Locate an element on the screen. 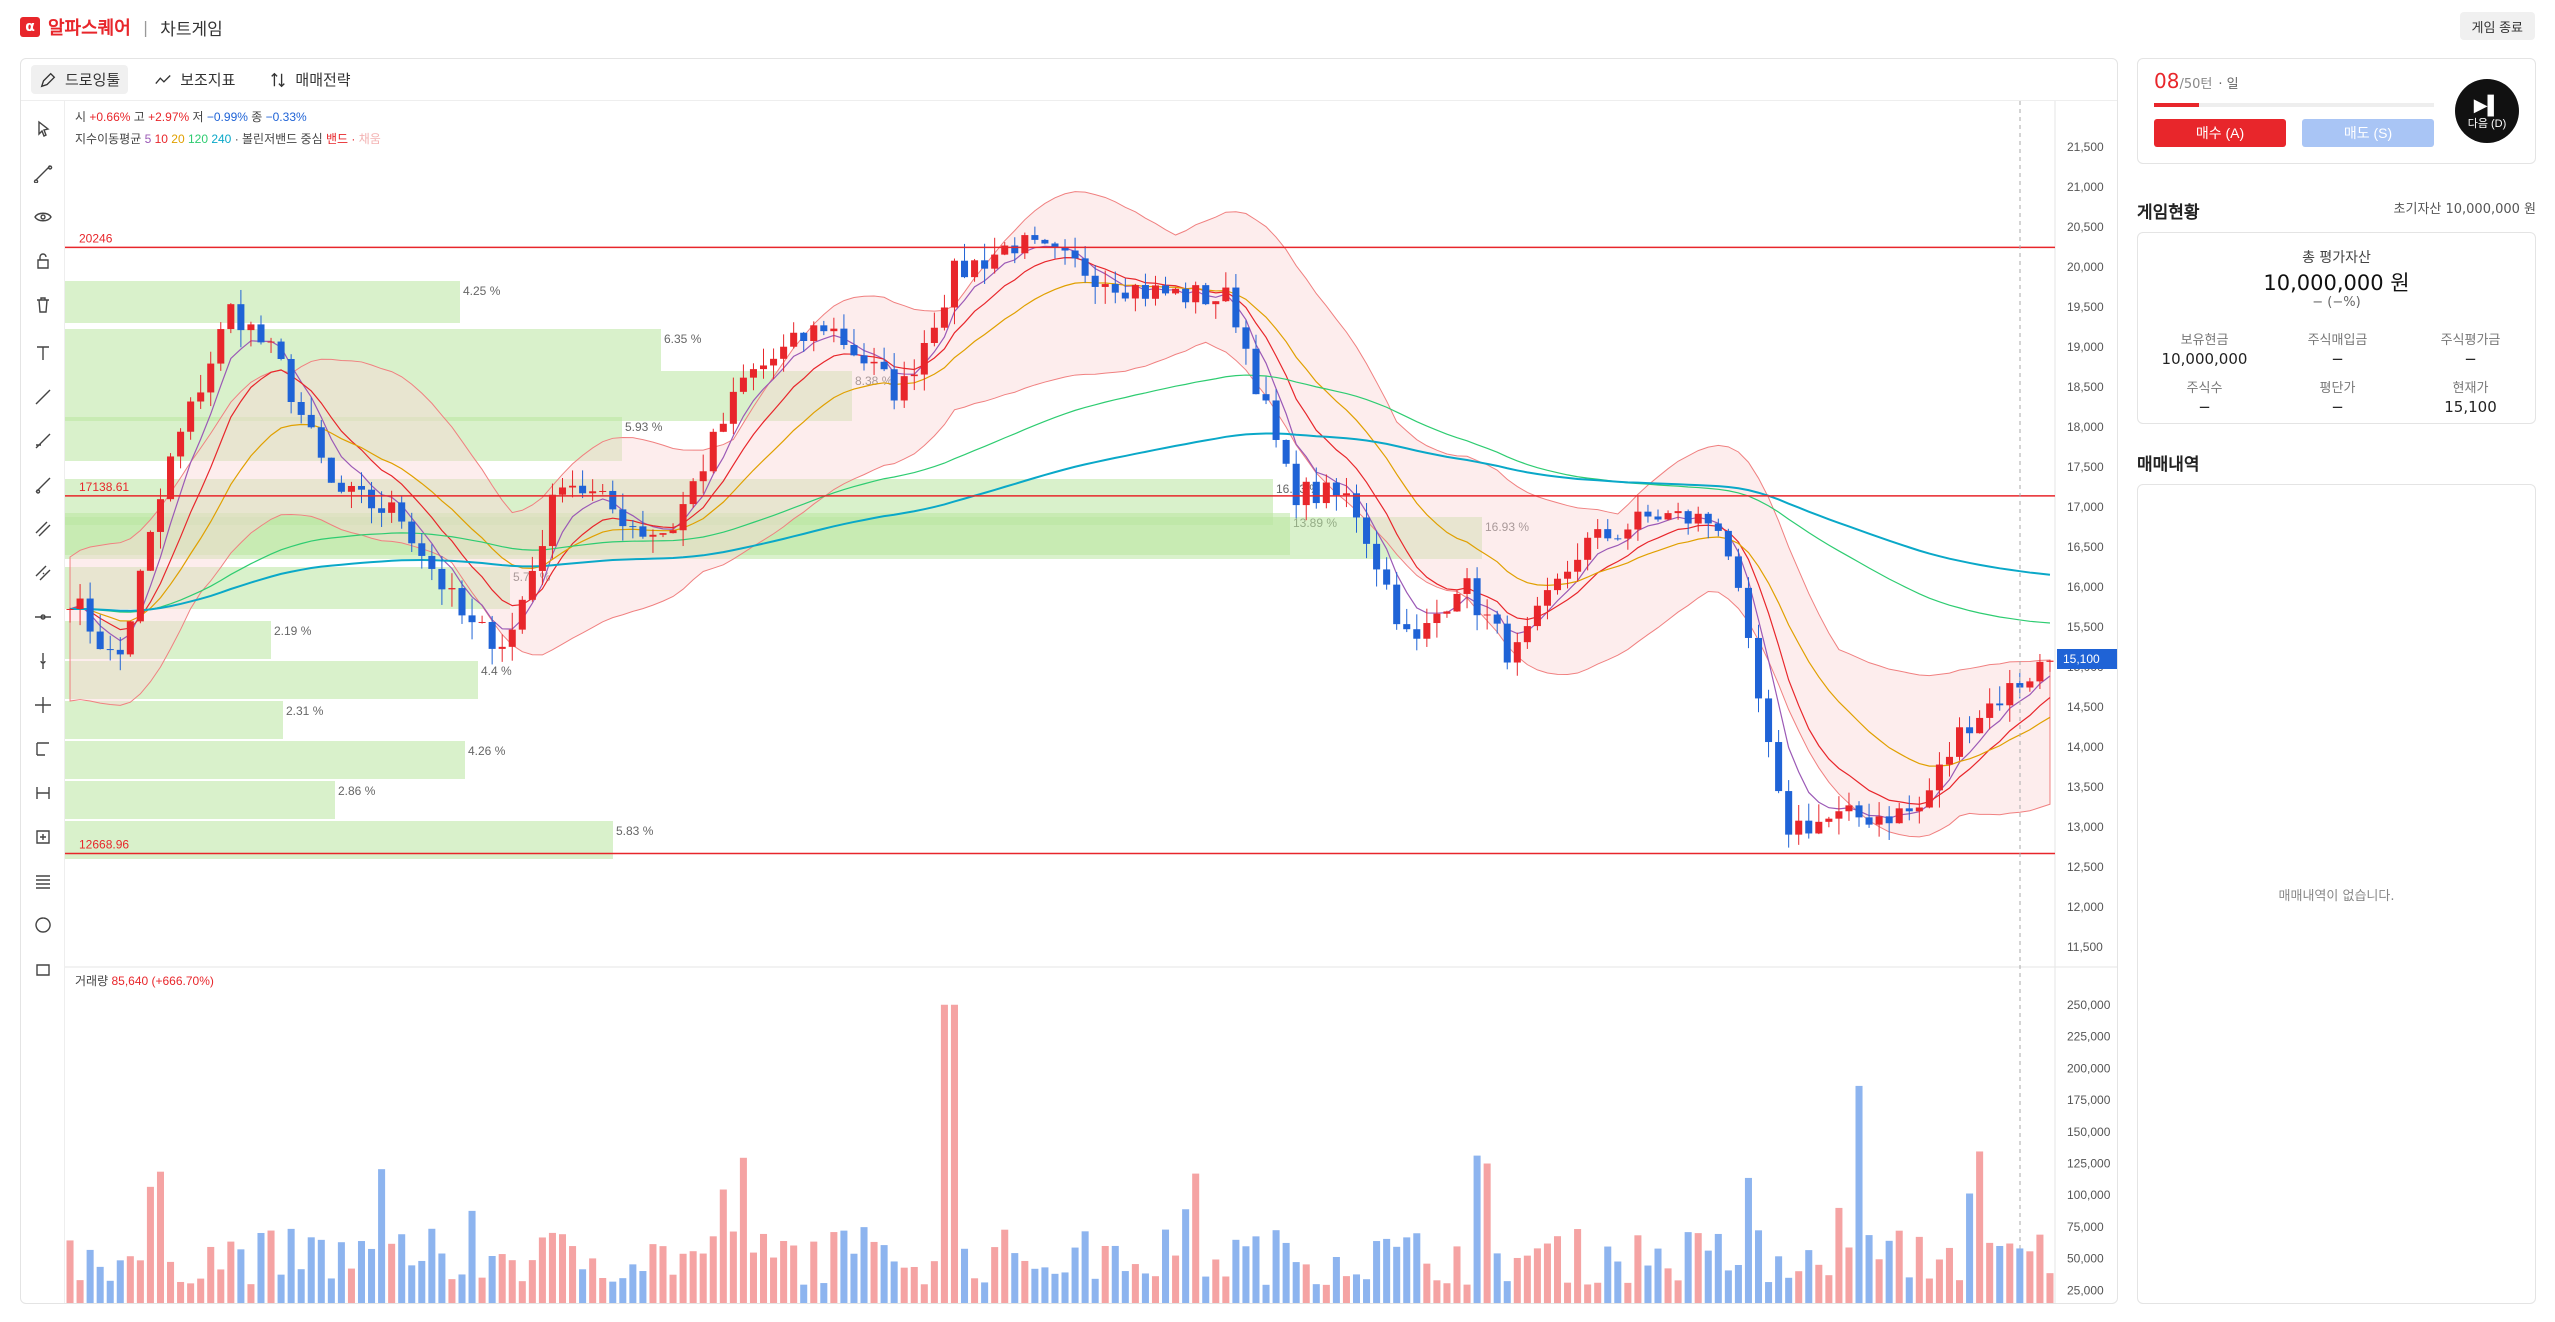  eye-icon is located at coordinates (43, 217).